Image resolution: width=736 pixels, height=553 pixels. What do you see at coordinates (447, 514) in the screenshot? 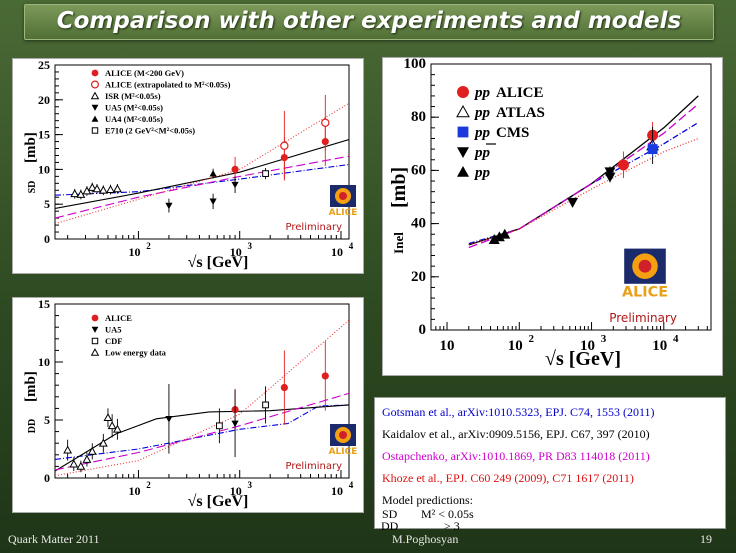
I see `model-sd-value: M² < 0.05s` at bounding box center [447, 514].